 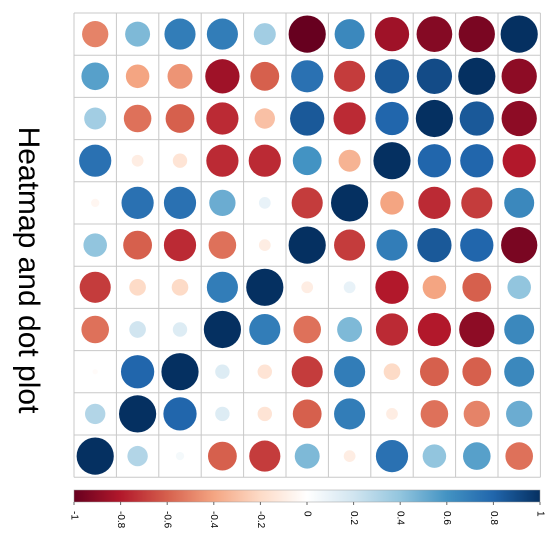 I want to click on dot-r5-c3, so click(x=180, y=203).